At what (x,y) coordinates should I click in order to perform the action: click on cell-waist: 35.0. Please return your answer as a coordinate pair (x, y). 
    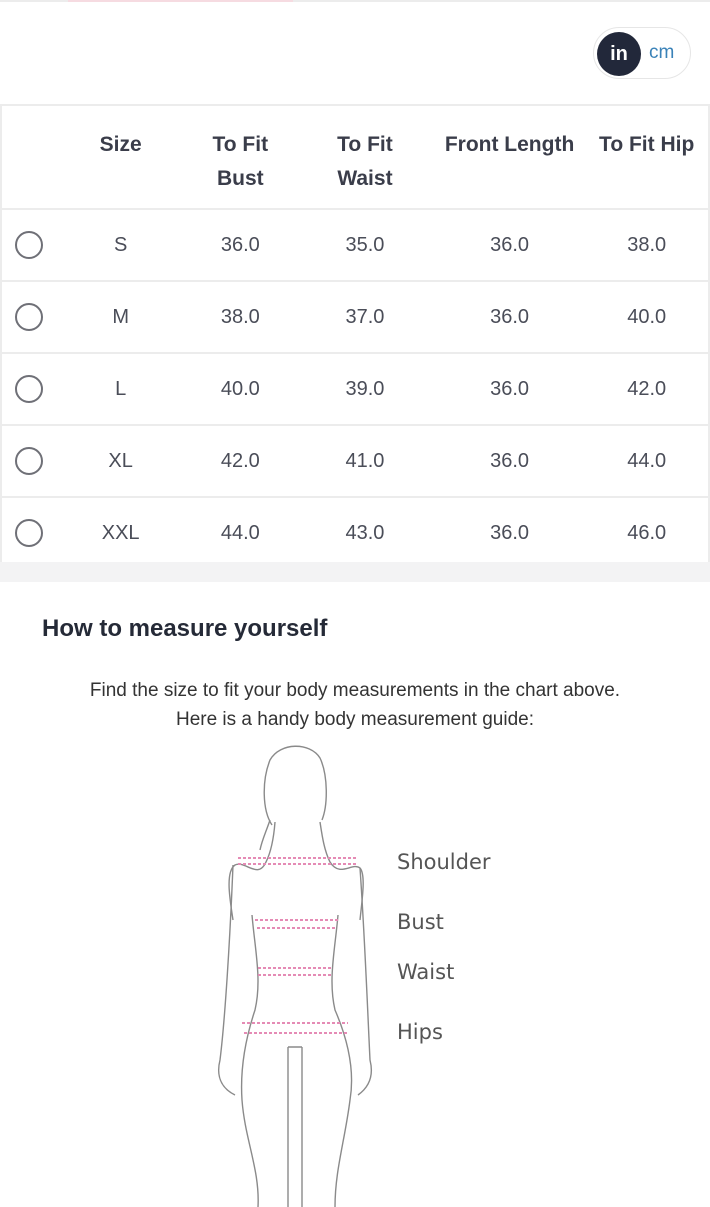
    Looking at the image, I should click on (365, 244).